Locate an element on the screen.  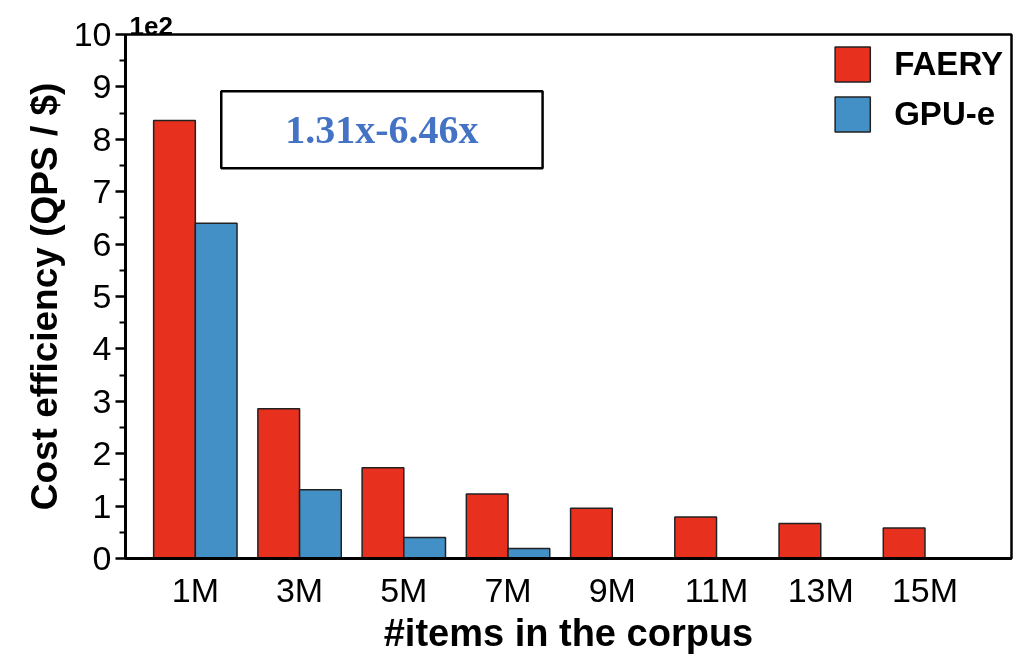
x-tick-label: 13M is located at coordinates (820, 589).